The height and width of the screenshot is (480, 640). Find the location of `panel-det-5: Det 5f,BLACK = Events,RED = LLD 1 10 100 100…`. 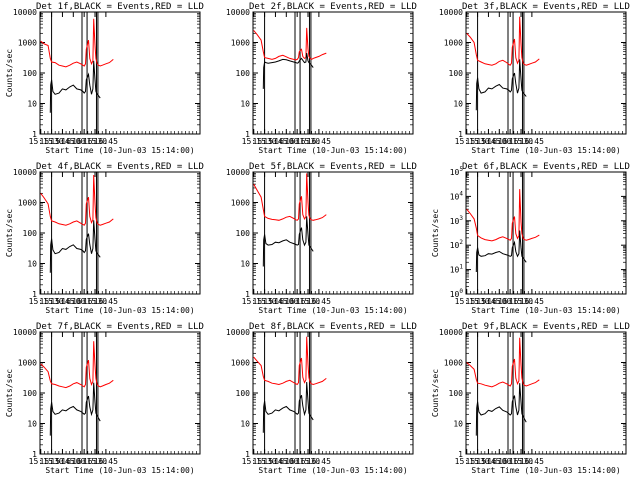

panel-det-5: Det 5f,BLACK = Events,RED = LLD 1 10 100 100… is located at coordinates (321, 238).